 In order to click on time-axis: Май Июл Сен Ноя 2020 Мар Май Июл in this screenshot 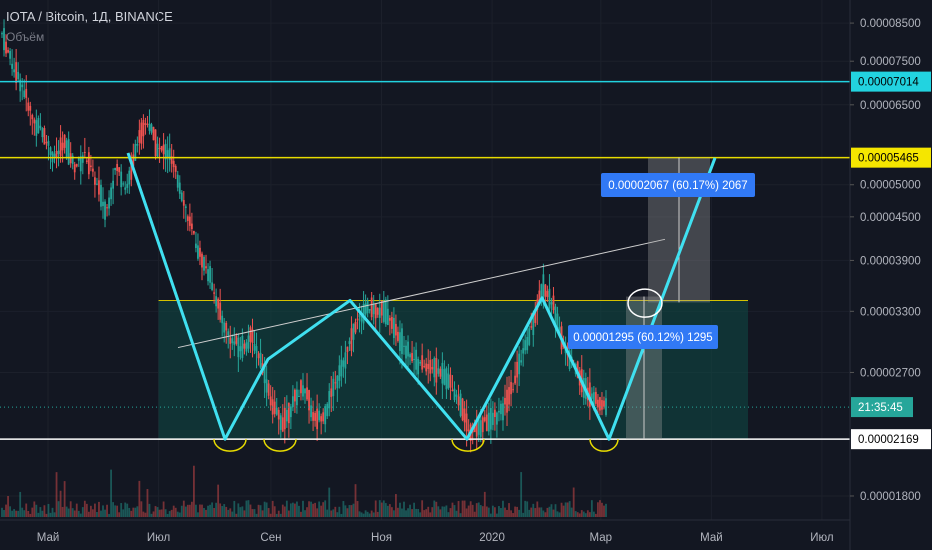, I will do `click(435, 538)`.